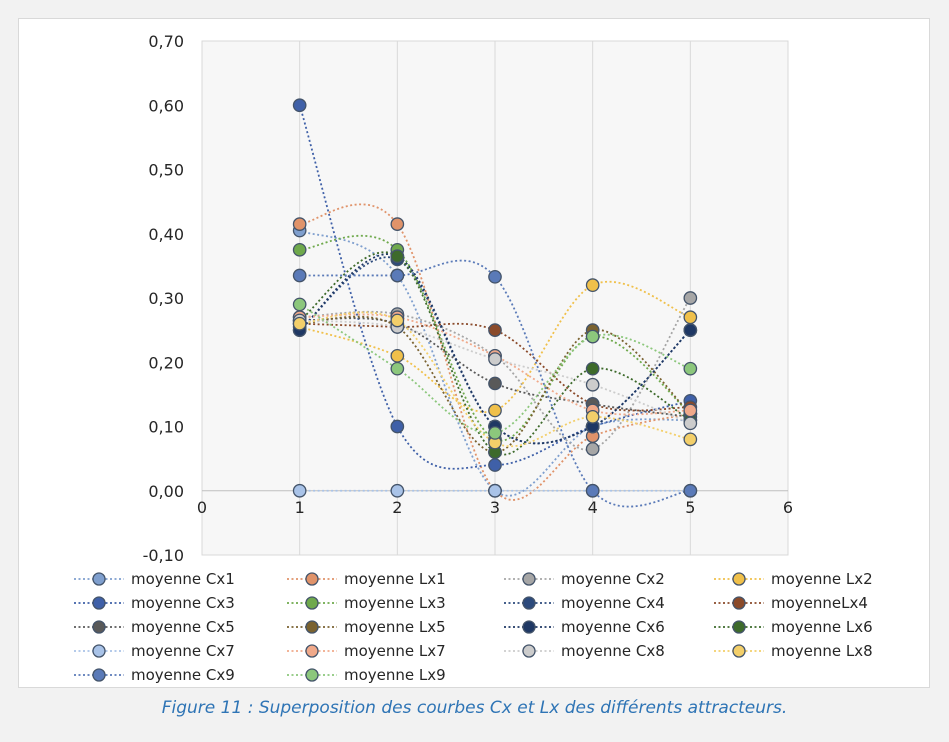 Image resolution: width=949 pixels, height=742 pixels. I want to click on legend-item: moyenne Cx4, so click(584, 603).